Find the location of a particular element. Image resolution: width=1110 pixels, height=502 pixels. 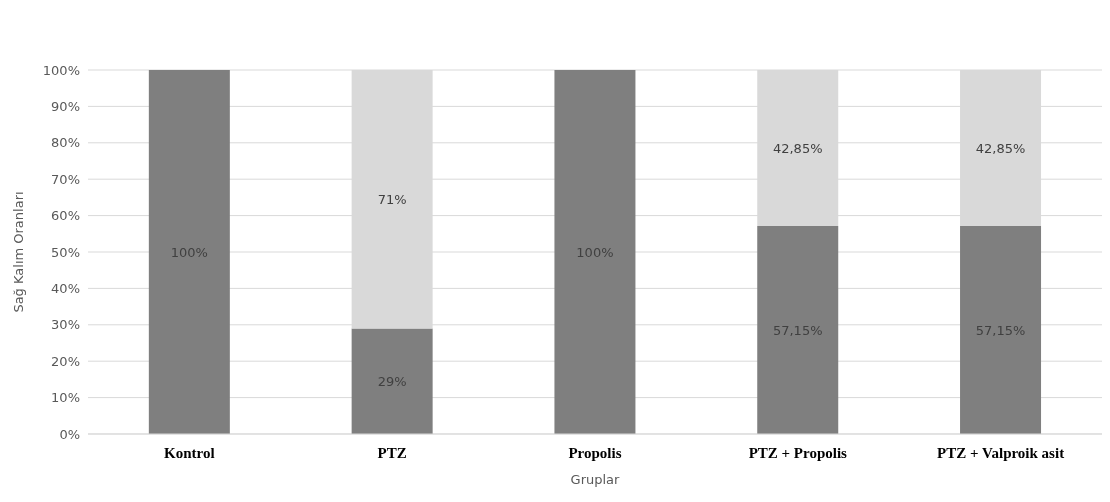

data-label: 71% is located at coordinates (392, 200).